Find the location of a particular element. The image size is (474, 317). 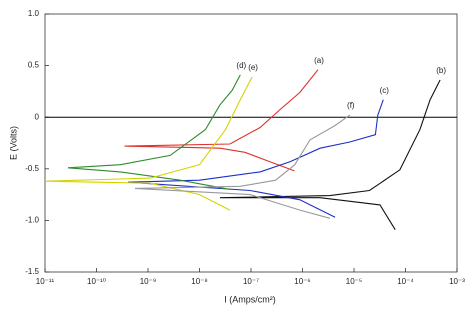

x-axis-title: I (Amps/cm²) is located at coordinates (250, 299).